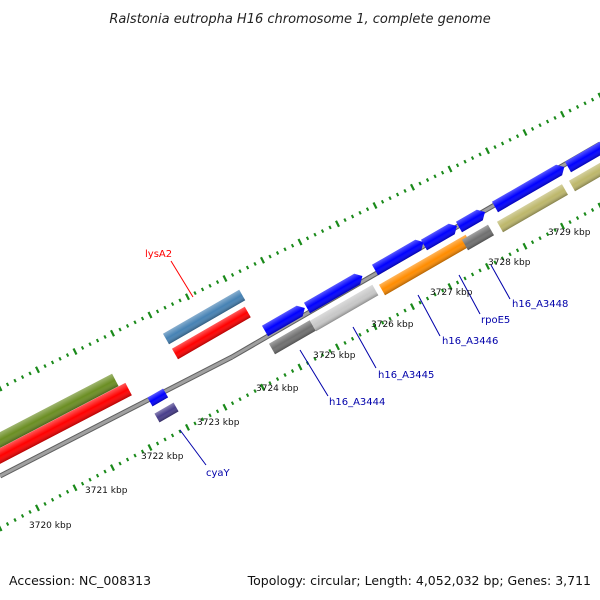 The height and width of the screenshot is (600, 600). Describe the element at coordinates (292, 337) in the screenshot. I see `gene-h16-a3444` at that location.